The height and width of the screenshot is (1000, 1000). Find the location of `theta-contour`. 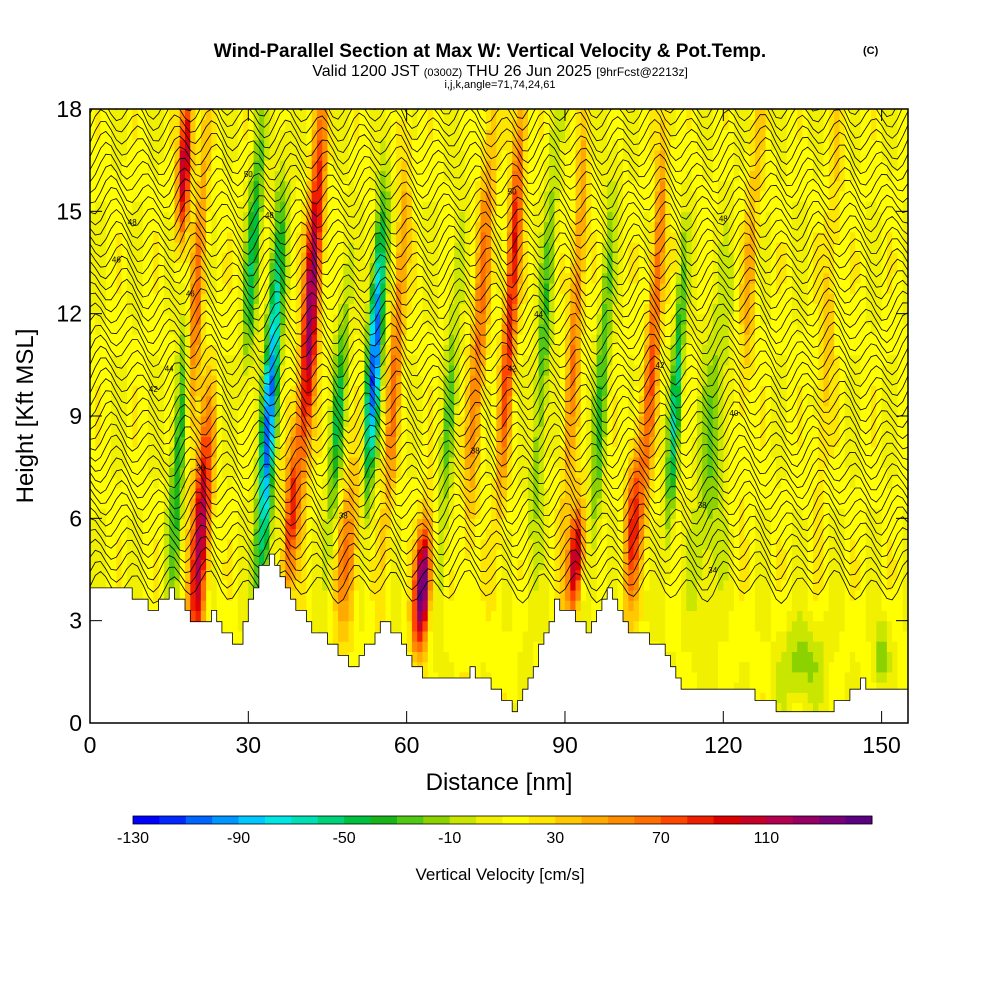

theta-contour is located at coordinates (499, 271).